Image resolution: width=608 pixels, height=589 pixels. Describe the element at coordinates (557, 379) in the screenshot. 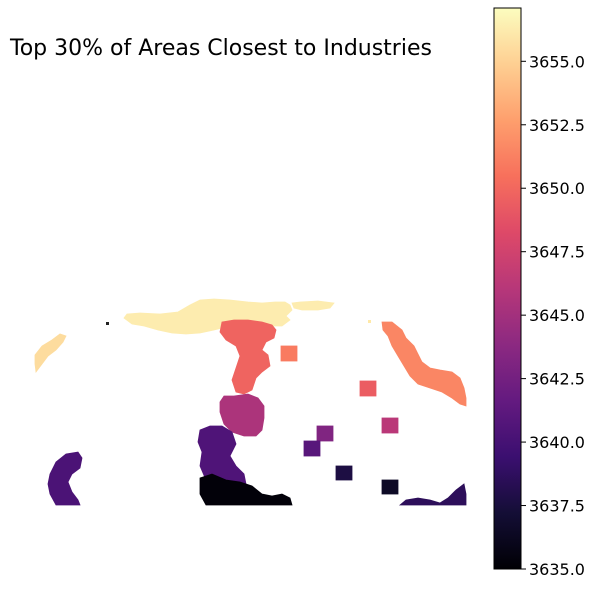

I see `colorbar-tick-label: 3642.5` at that location.